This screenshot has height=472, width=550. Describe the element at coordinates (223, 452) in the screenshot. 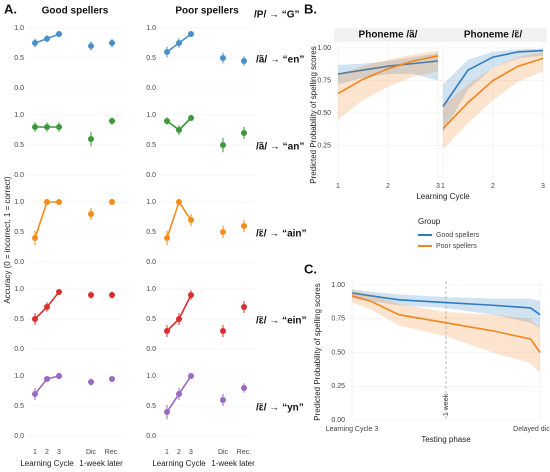

I see `x-tick-label: Dic` at that location.